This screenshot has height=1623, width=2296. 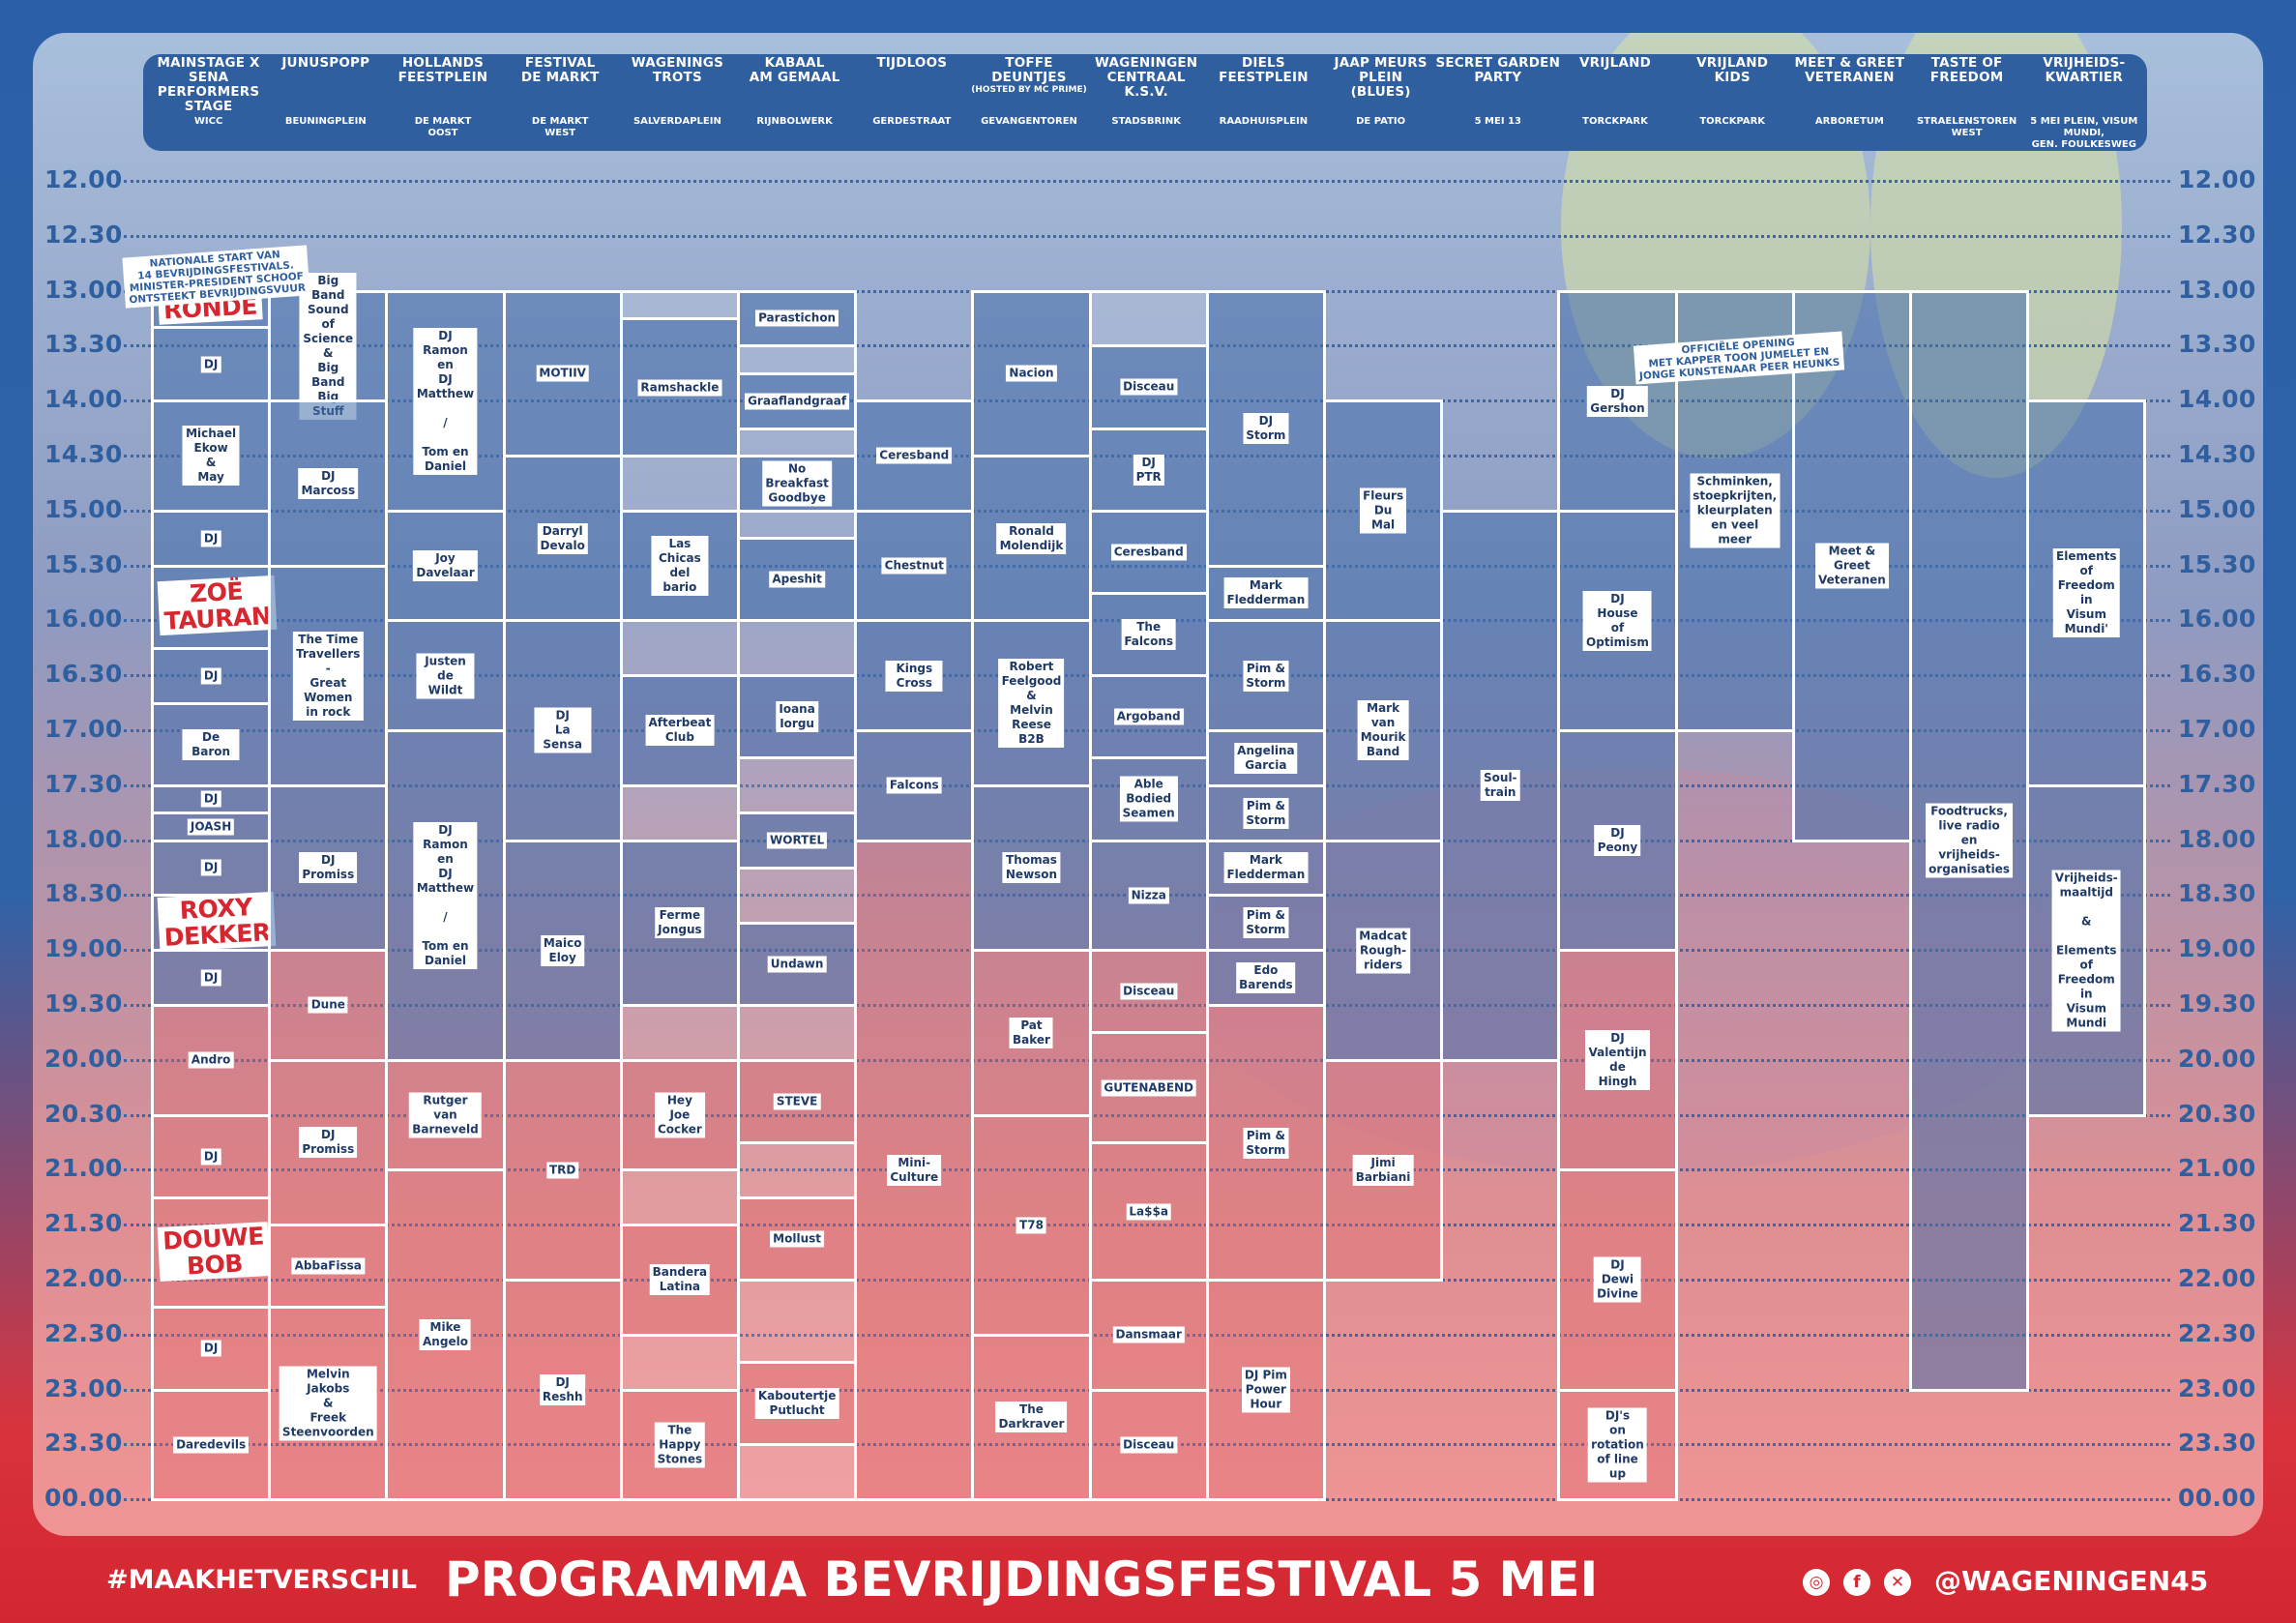 I want to click on schedule-slot: DJ Valentijn de Hingh, so click(x=1617, y=1060).